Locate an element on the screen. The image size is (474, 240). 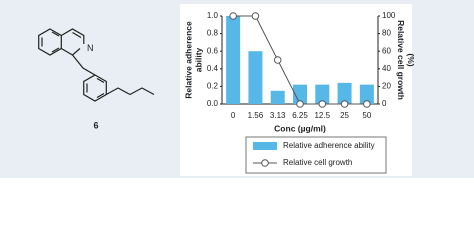
y-tick-label: 0.2 is located at coordinates (213, 86).